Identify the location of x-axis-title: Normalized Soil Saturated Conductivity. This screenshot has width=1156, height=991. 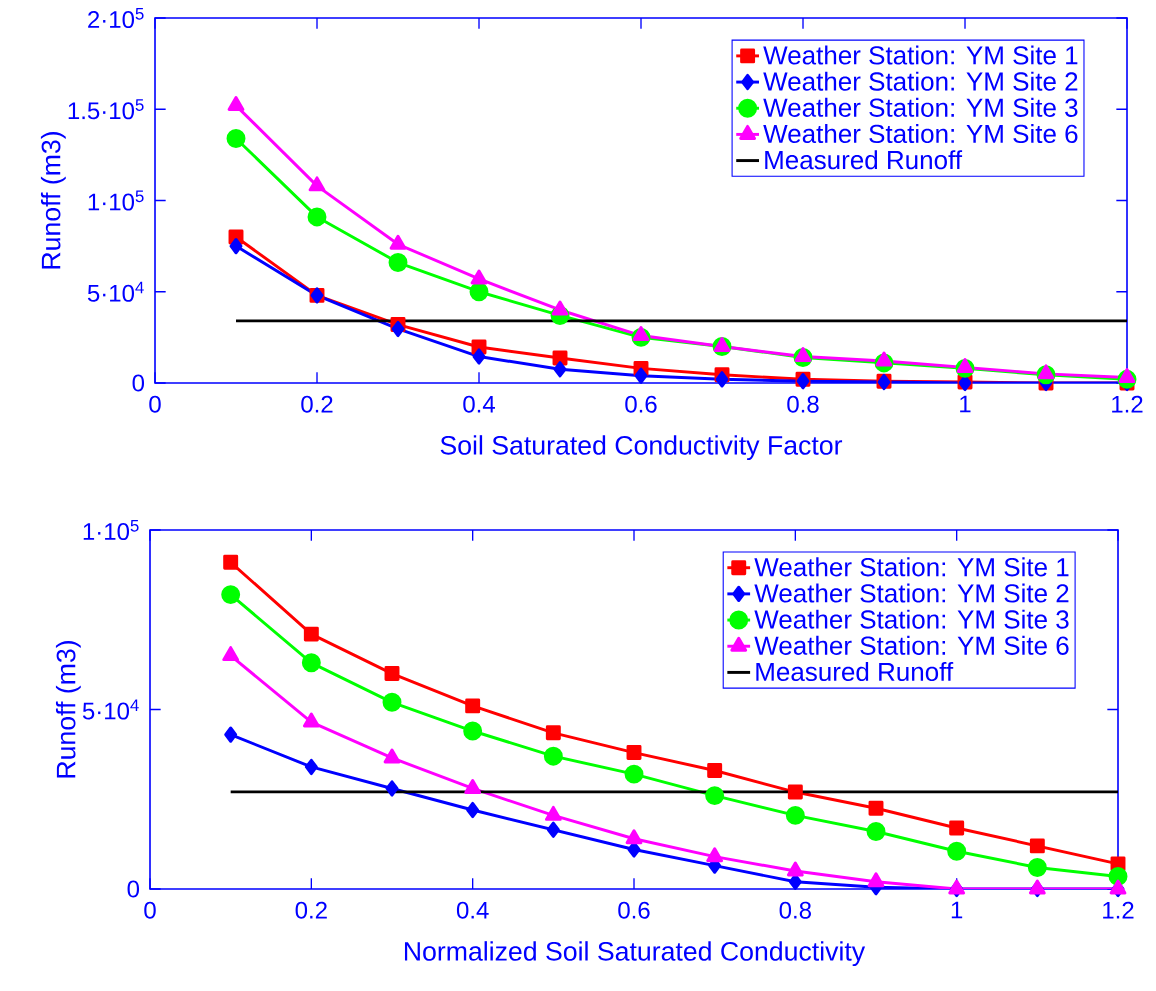
(635, 954).